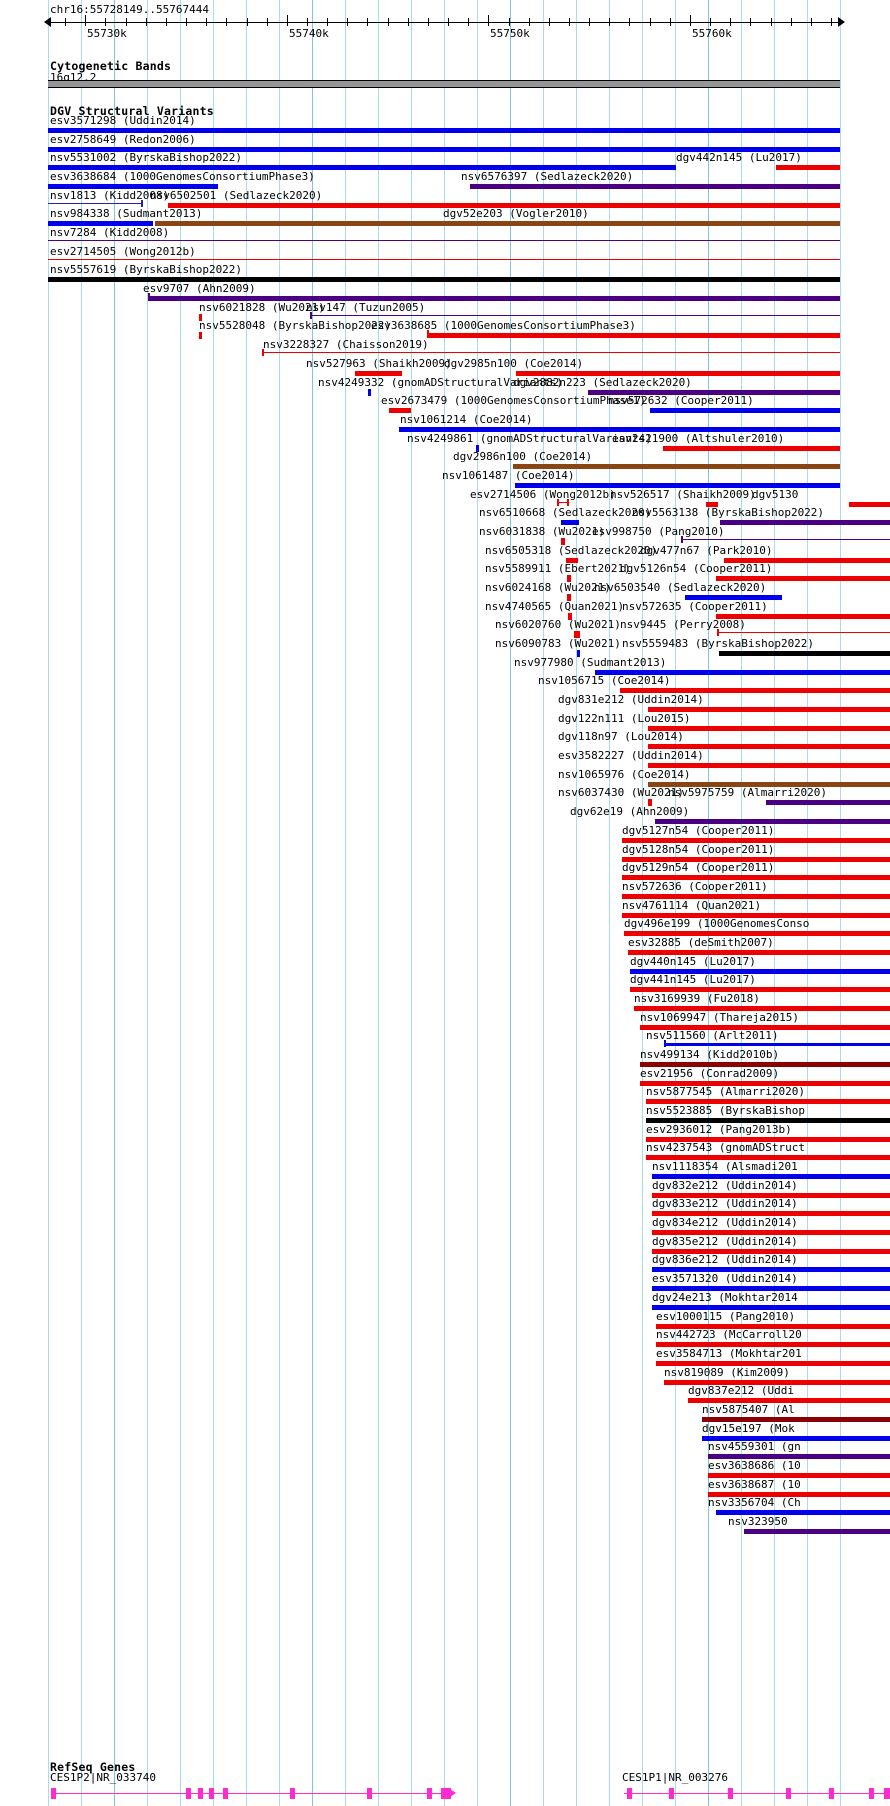  Describe the element at coordinates (729, 1353) in the screenshot. I see `variant-label: esv3584713 (Mokhtar201` at that location.